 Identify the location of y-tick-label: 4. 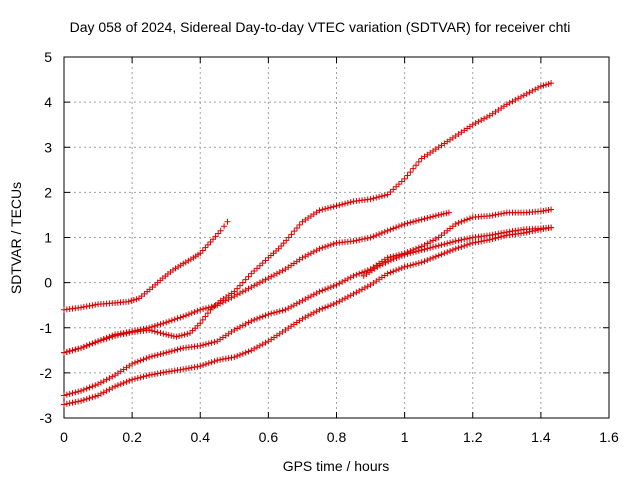
(48, 102).